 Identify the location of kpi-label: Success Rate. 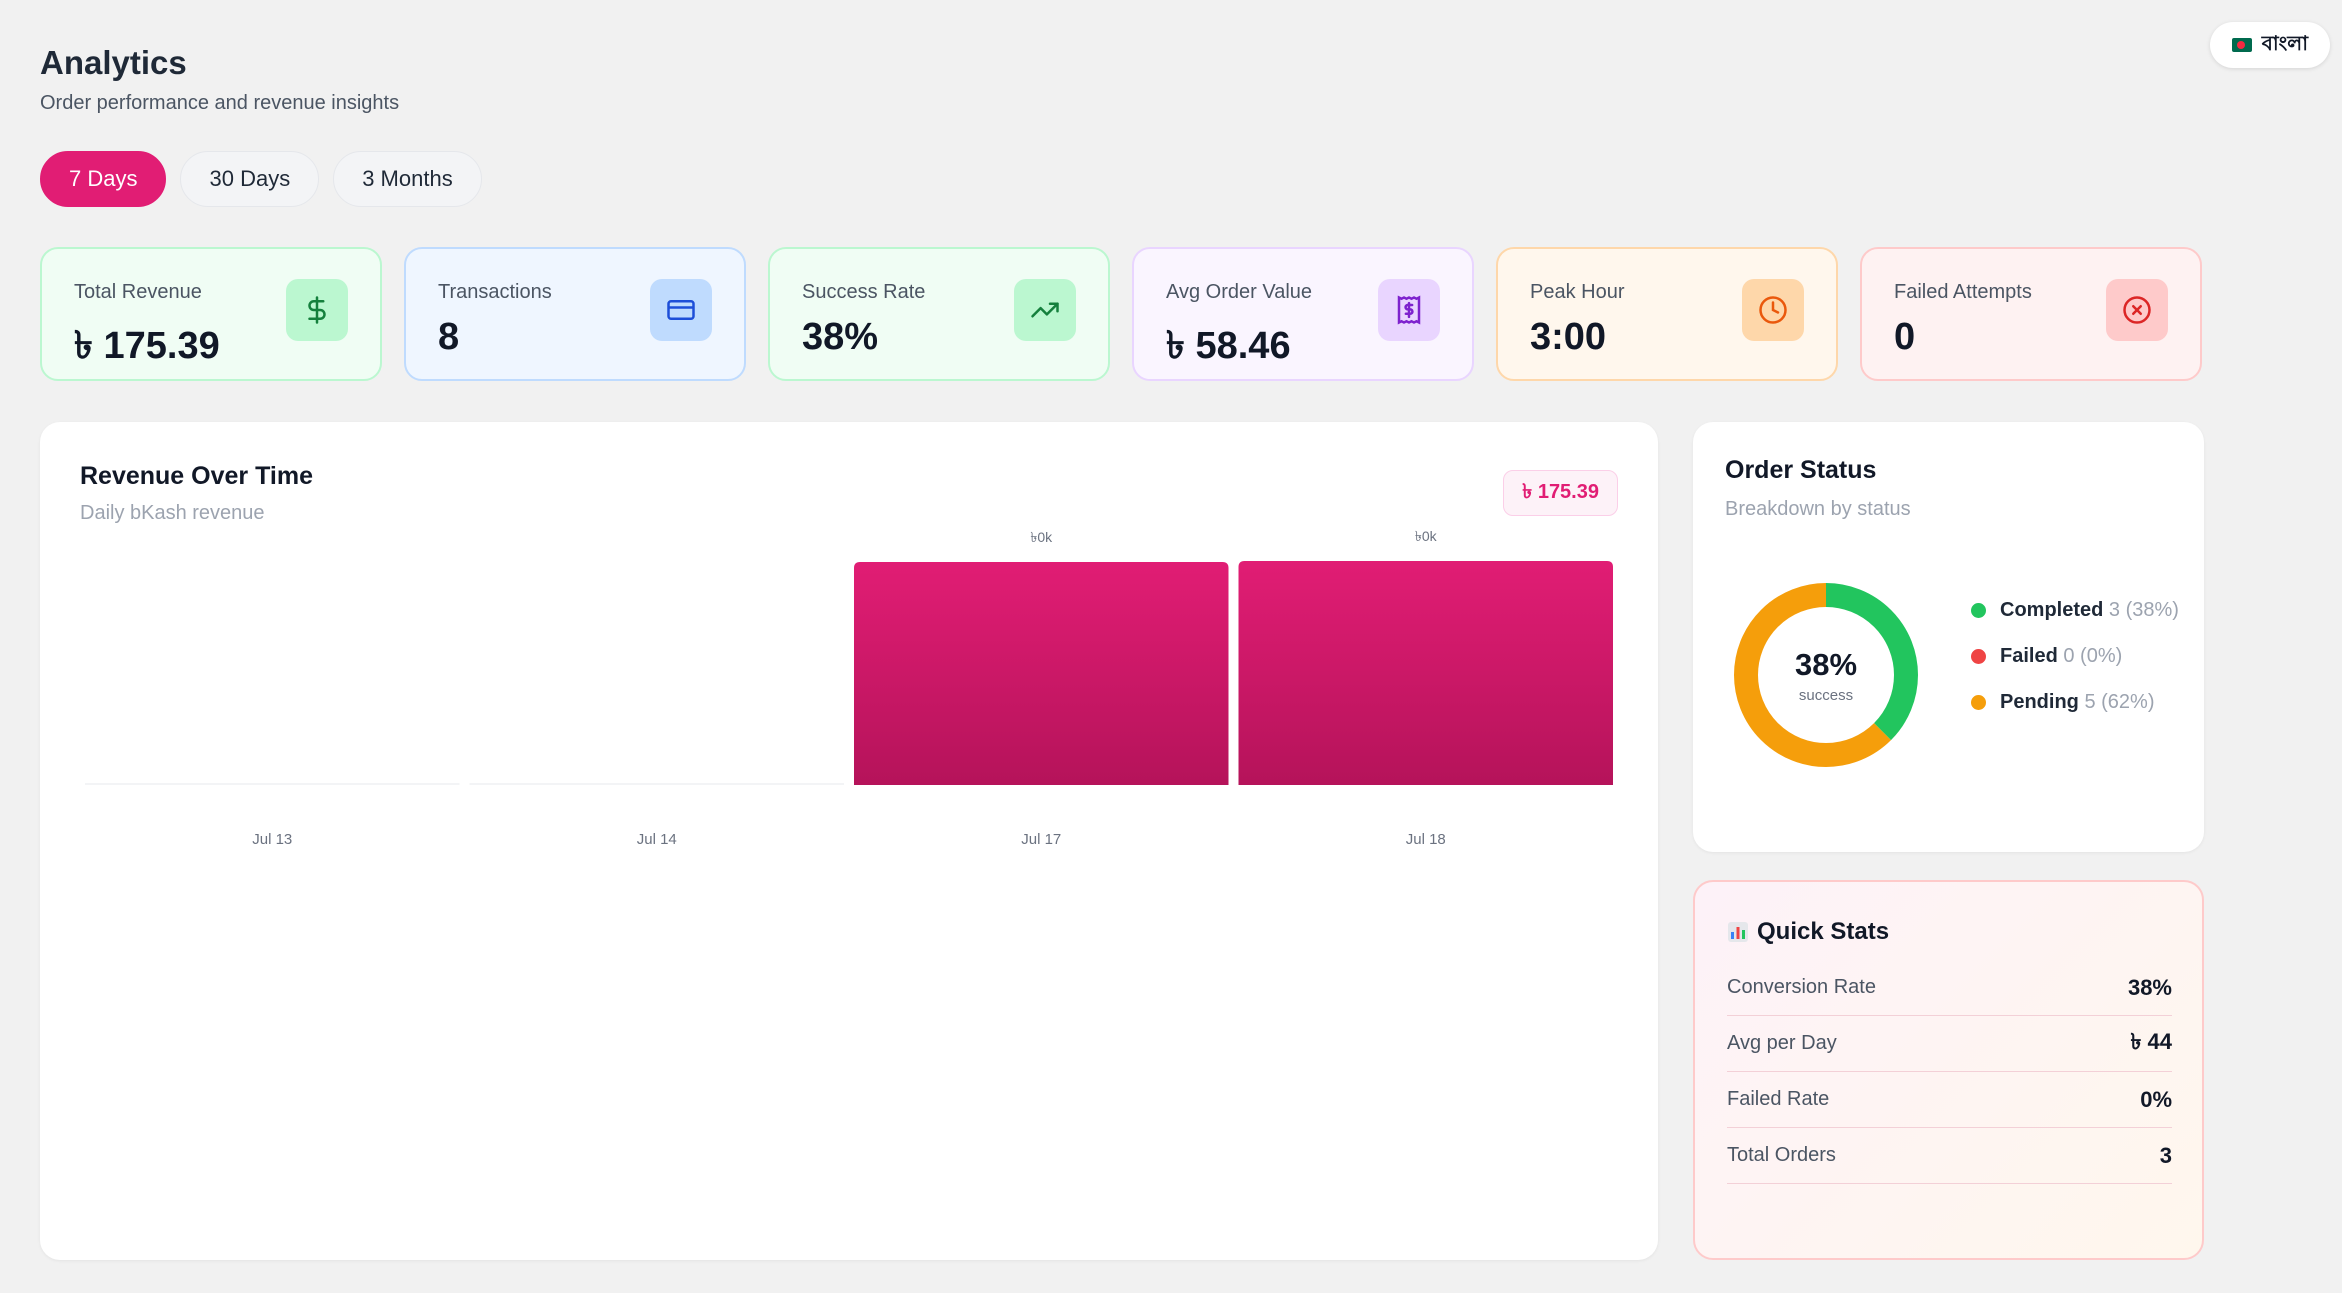
(864, 292).